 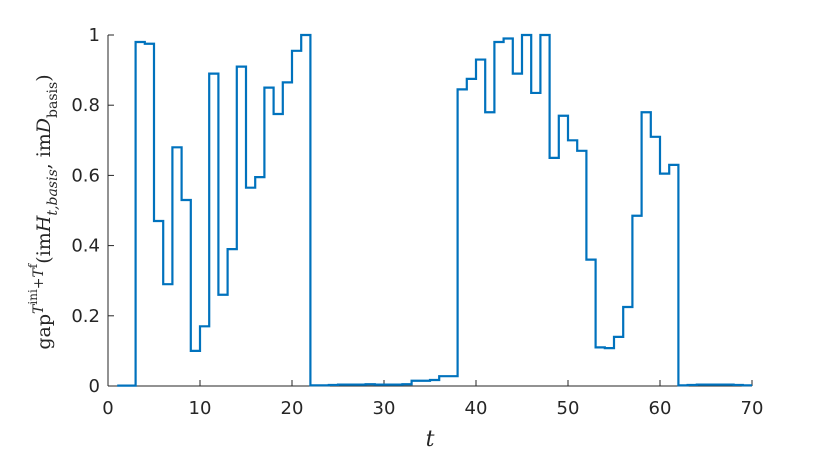 I want to click on y-axis-label-part: H, so click(x=44, y=224).